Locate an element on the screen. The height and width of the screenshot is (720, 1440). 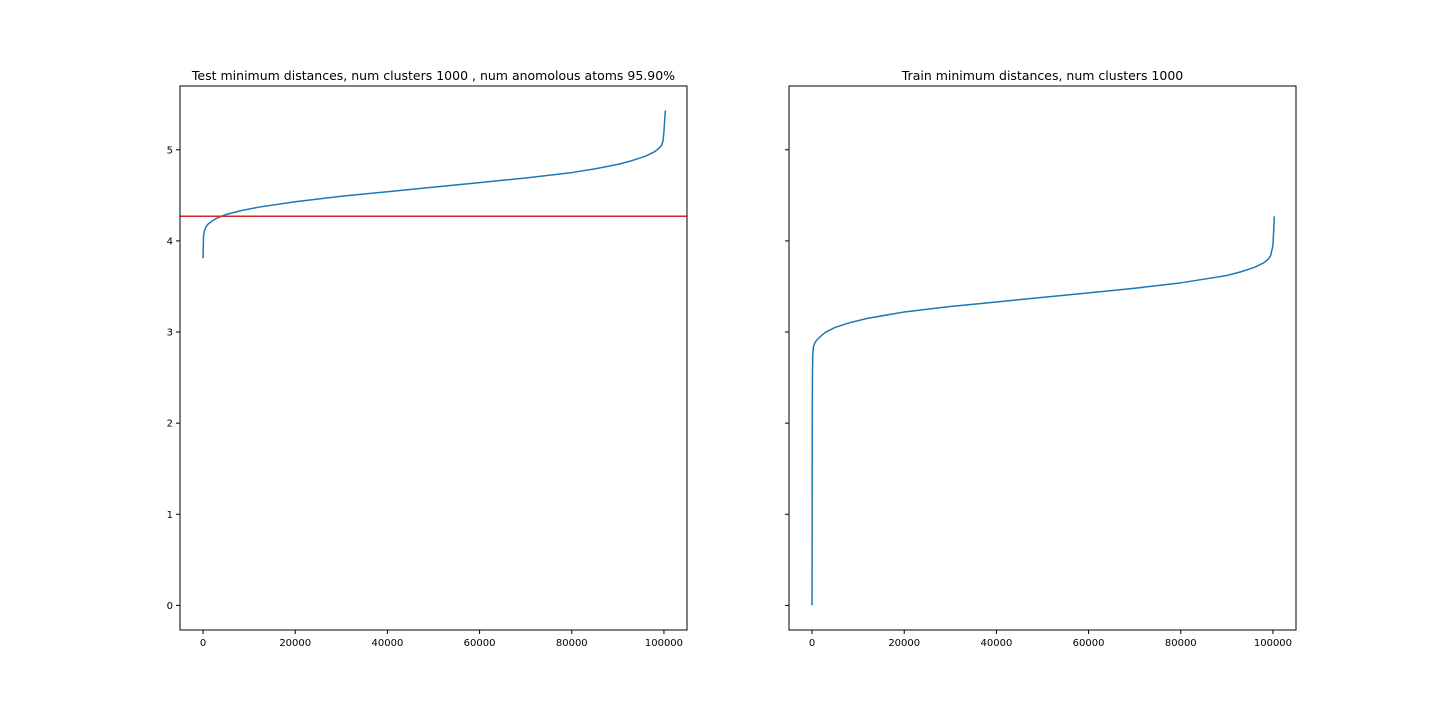
train-x-axis: 0 20000 40000 60000 80000 100000 is located at coordinates (1050, 639).